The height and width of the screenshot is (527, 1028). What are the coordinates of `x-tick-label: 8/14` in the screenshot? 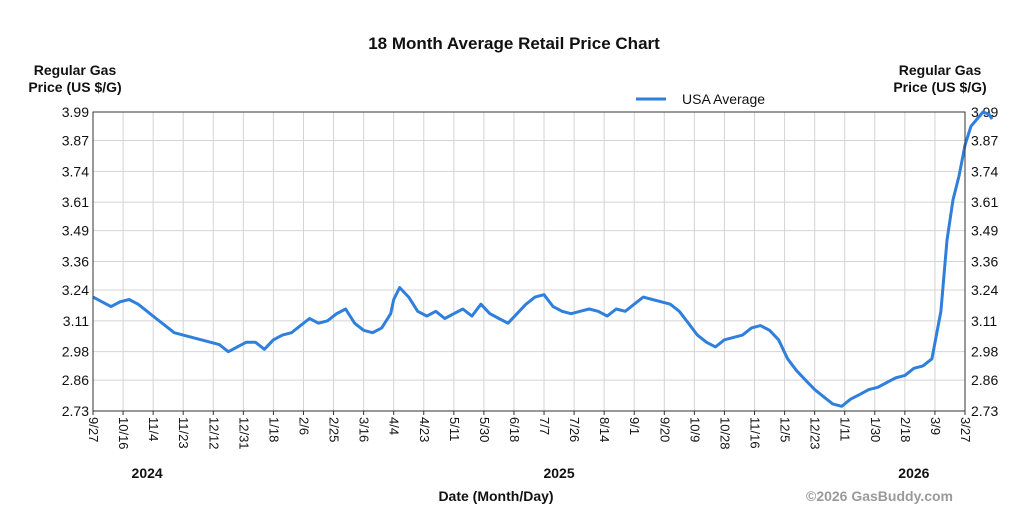 It's located at (604, 429).